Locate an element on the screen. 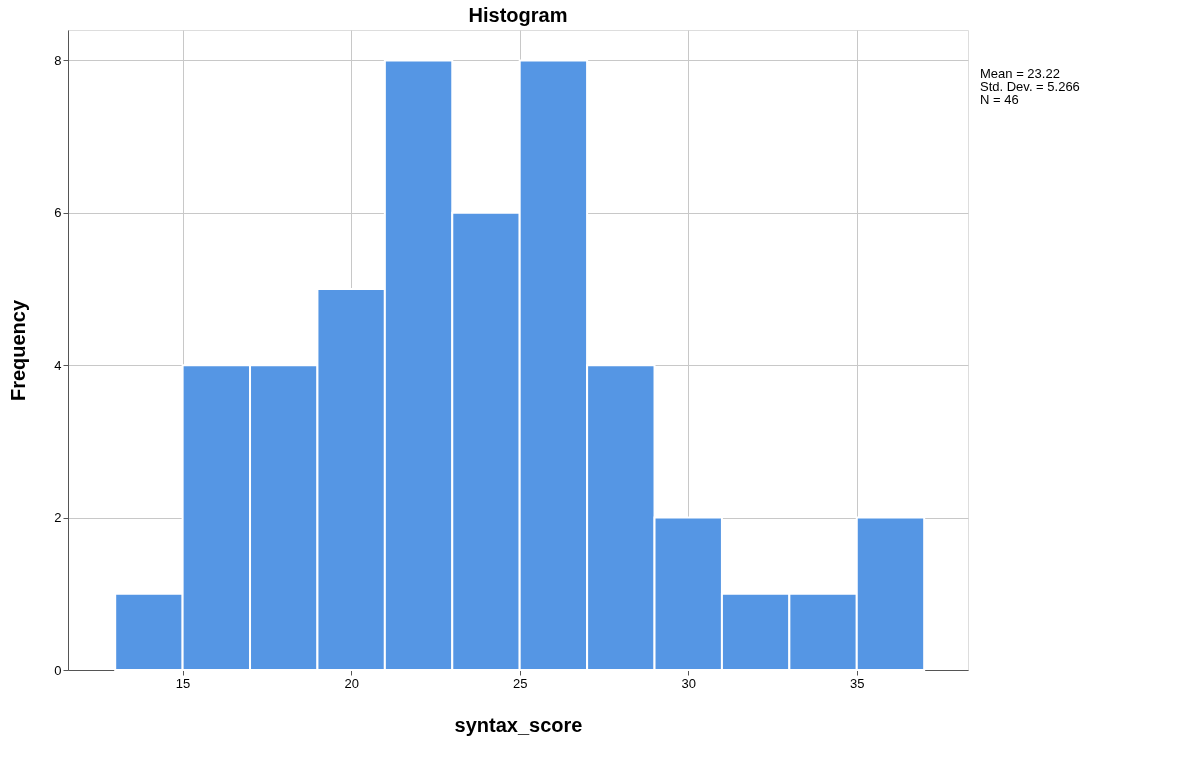  x-tick-label: 35 is located at coordinates (857, 683).